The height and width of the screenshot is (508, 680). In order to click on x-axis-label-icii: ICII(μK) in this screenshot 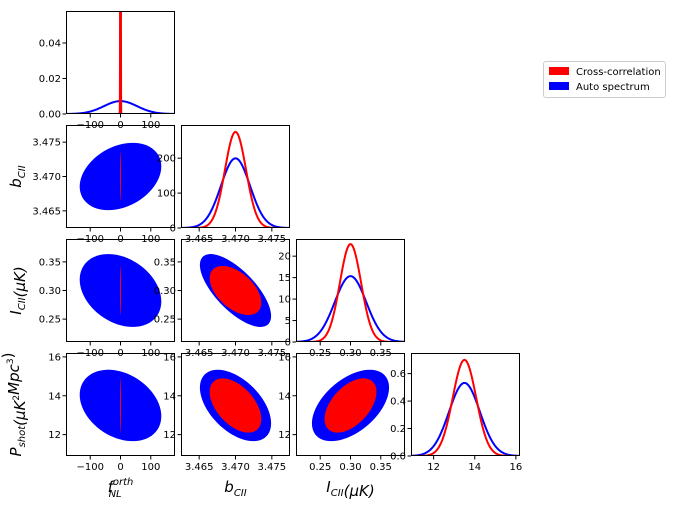, I will do `click(350, 489)`.